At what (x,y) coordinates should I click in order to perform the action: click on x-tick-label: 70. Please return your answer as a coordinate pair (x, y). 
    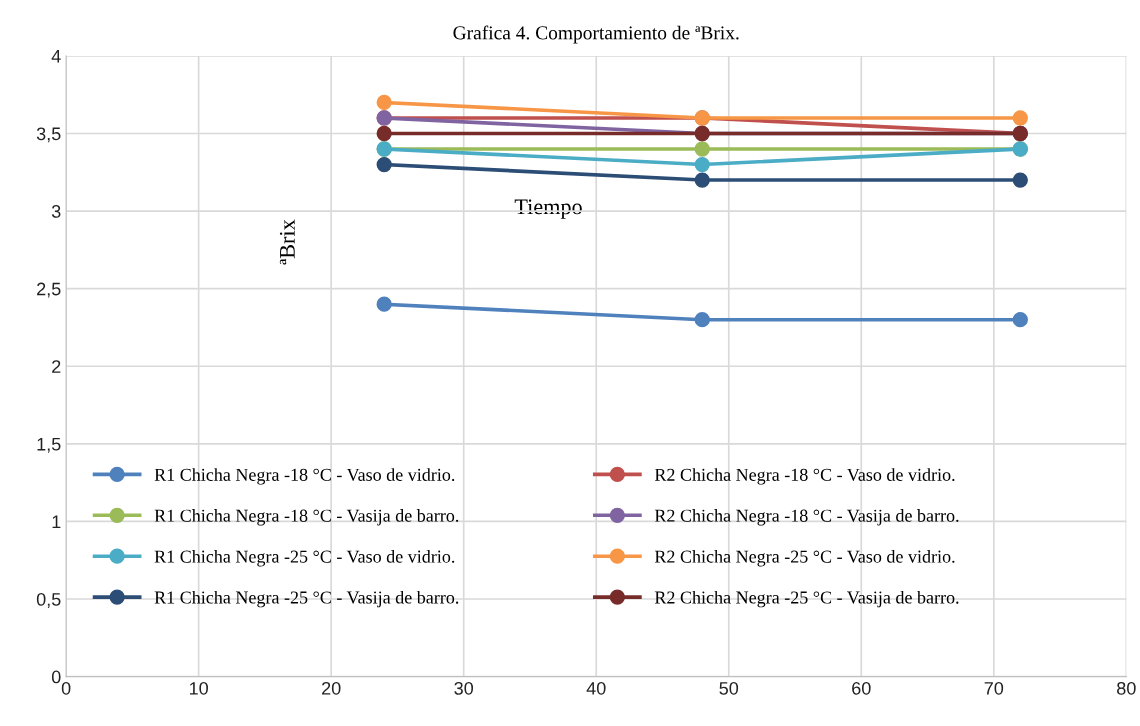
    Looking at the image, I should click on (994, 688).